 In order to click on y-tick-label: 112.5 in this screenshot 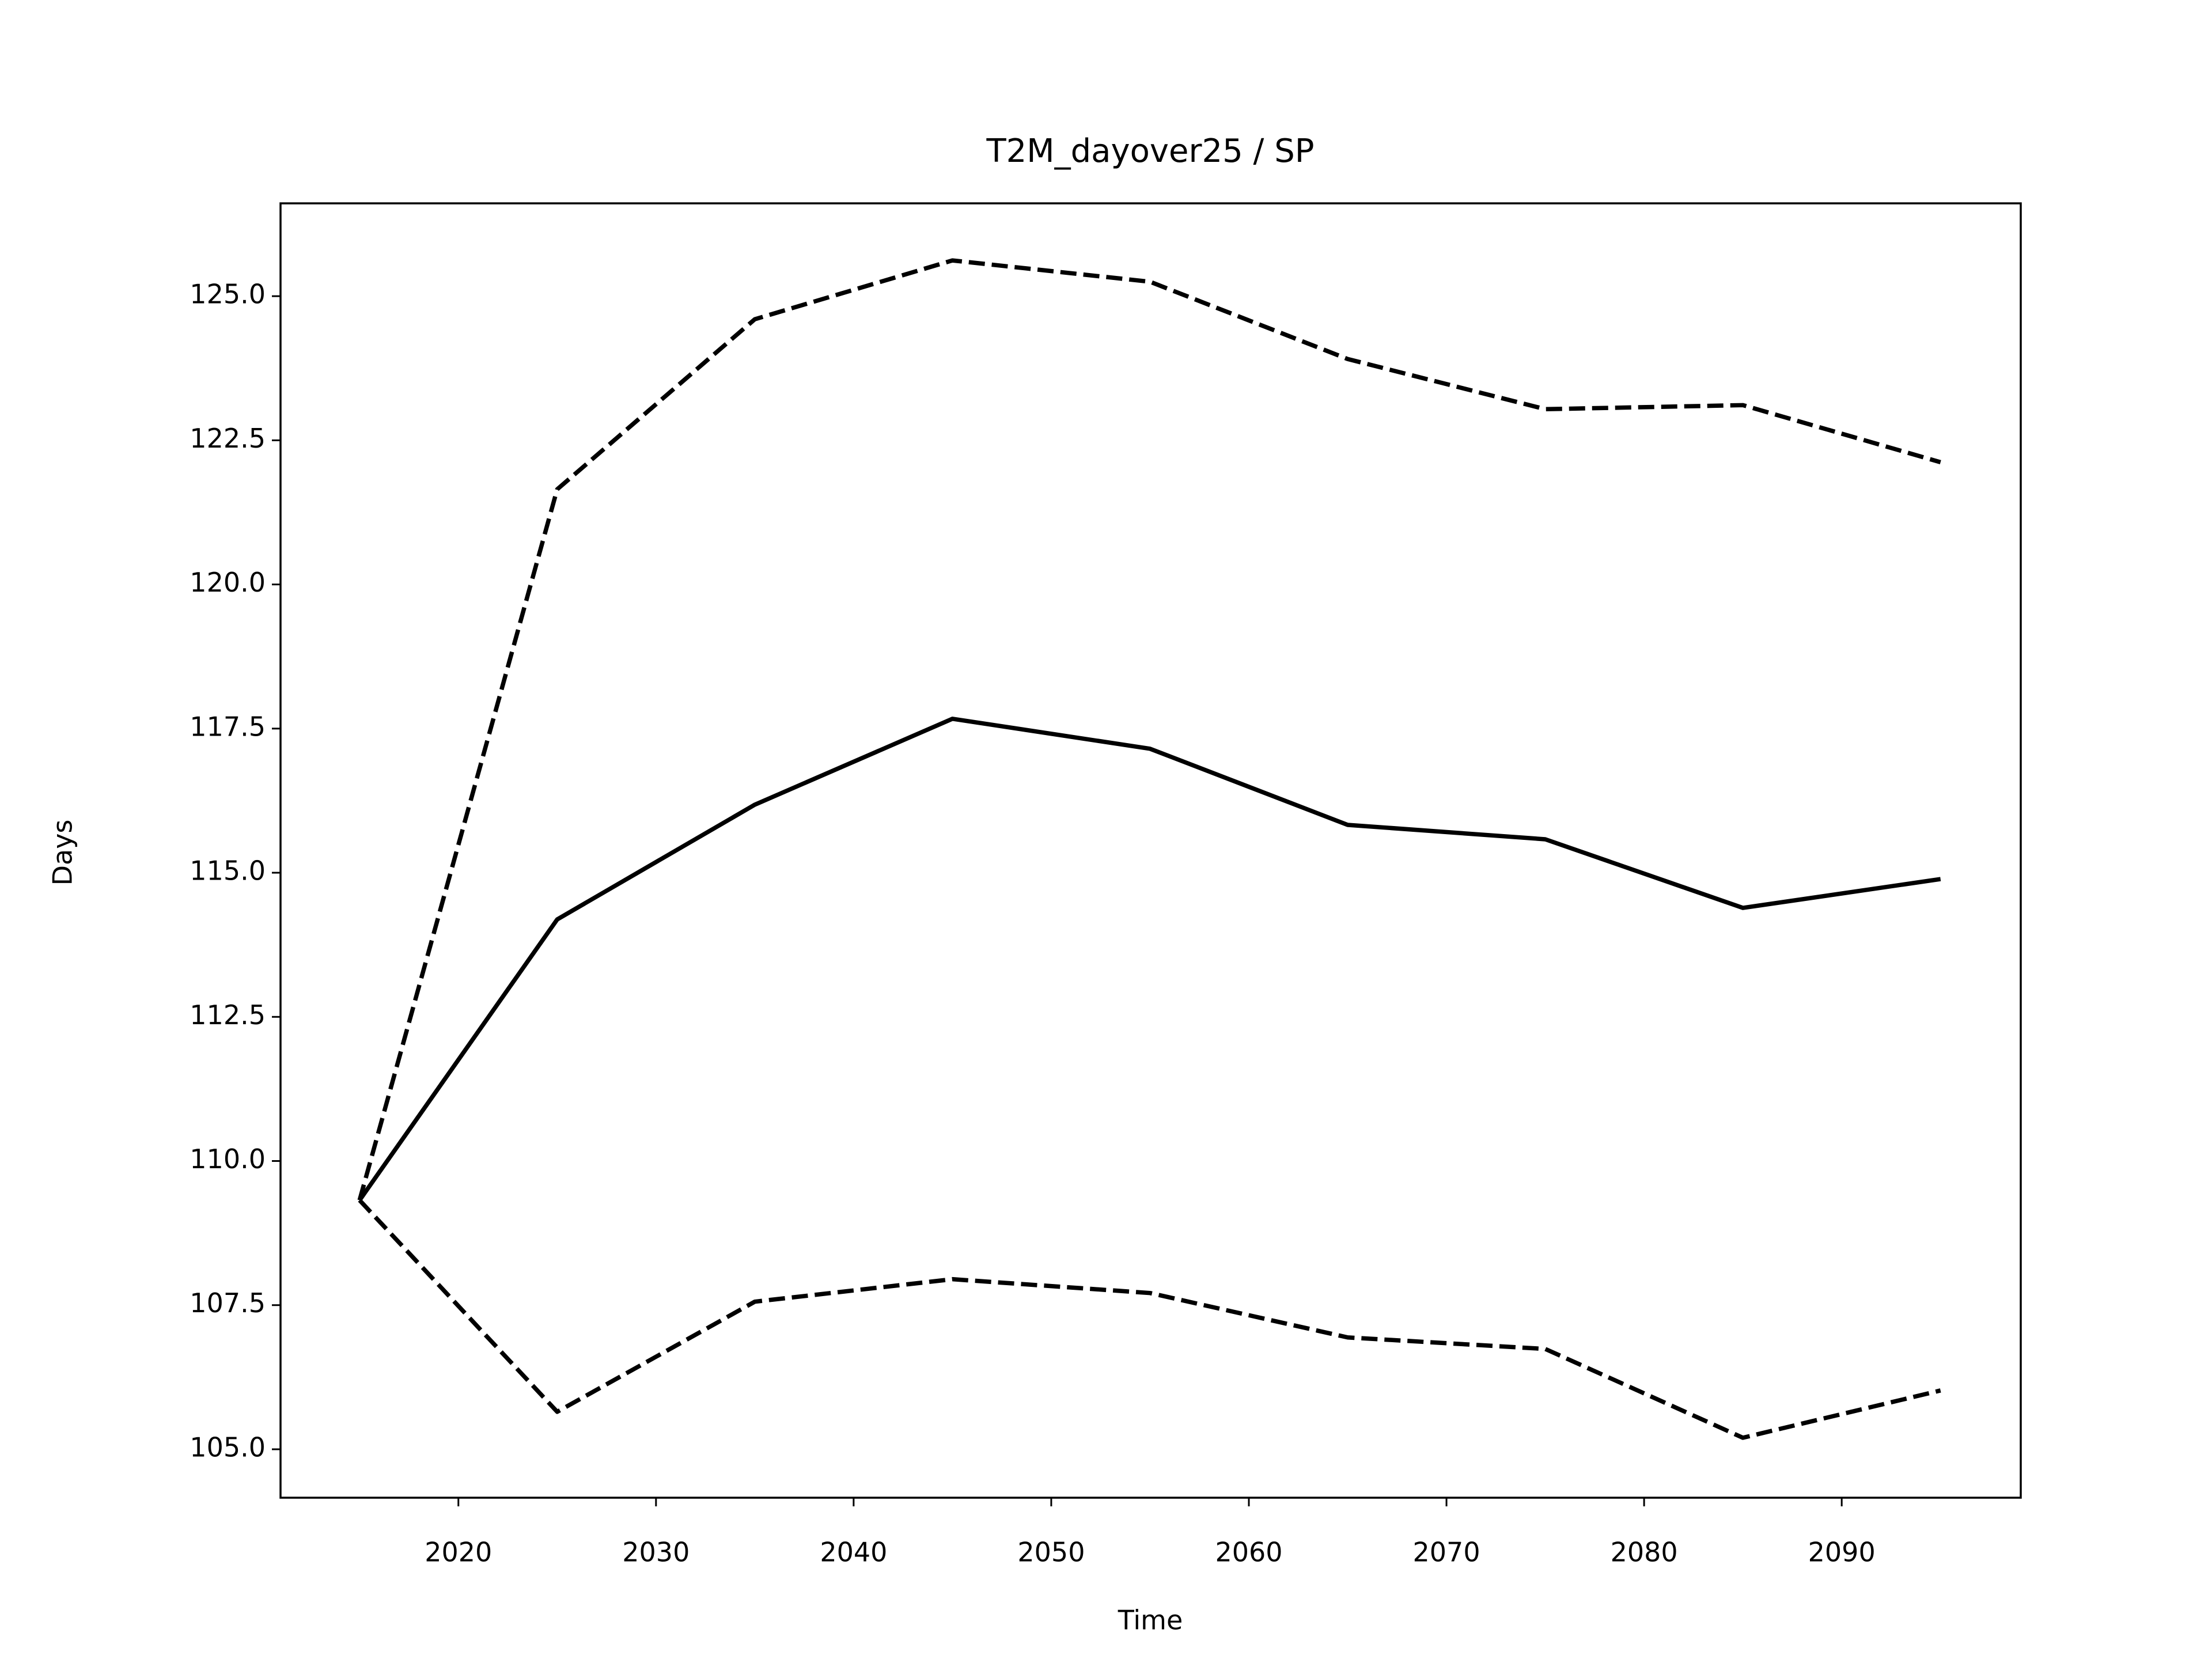, I will do `click(228, 1015)`.